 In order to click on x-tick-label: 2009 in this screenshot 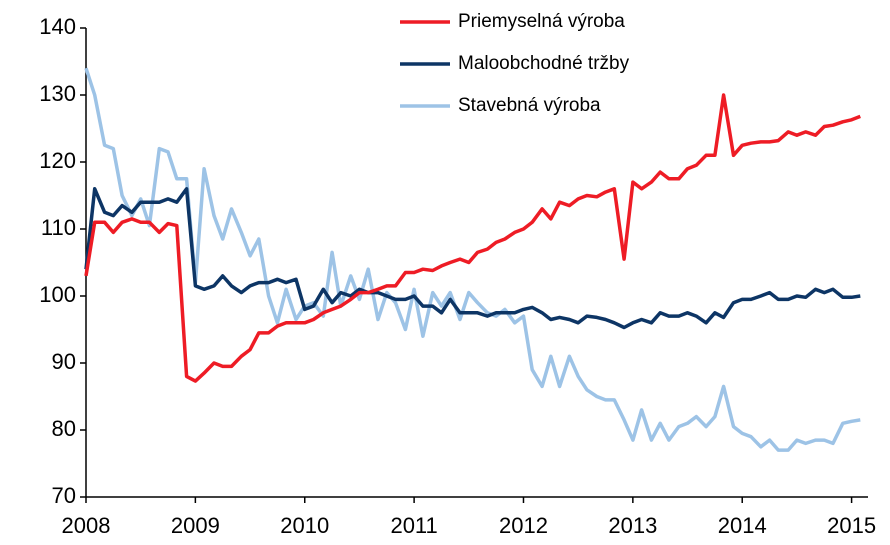, I will do `click(195, 525)`.